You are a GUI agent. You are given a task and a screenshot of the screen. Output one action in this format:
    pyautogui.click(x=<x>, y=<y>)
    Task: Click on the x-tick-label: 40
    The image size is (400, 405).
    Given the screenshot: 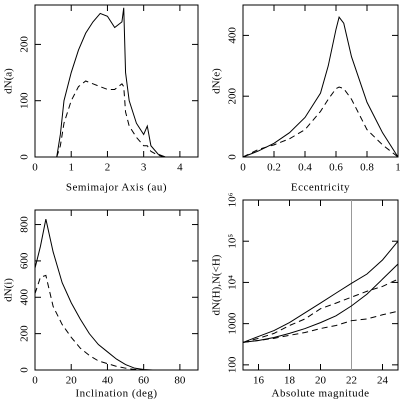 What is the action you would take?
    pyautogui.click(x=108, y=381)
    